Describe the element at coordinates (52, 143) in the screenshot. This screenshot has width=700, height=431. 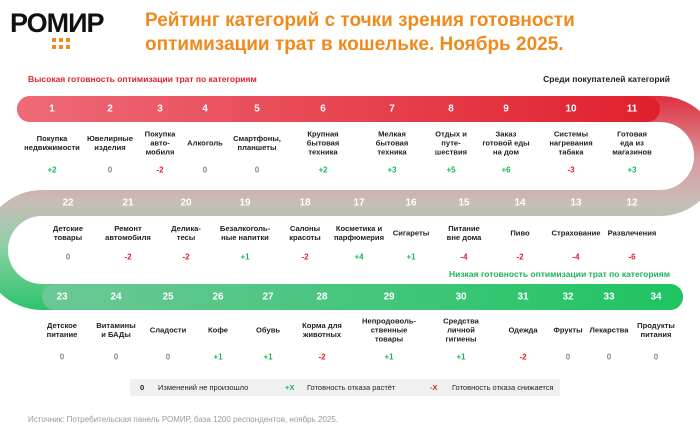
I see `category-name: Покупка недвижимости` at that location.